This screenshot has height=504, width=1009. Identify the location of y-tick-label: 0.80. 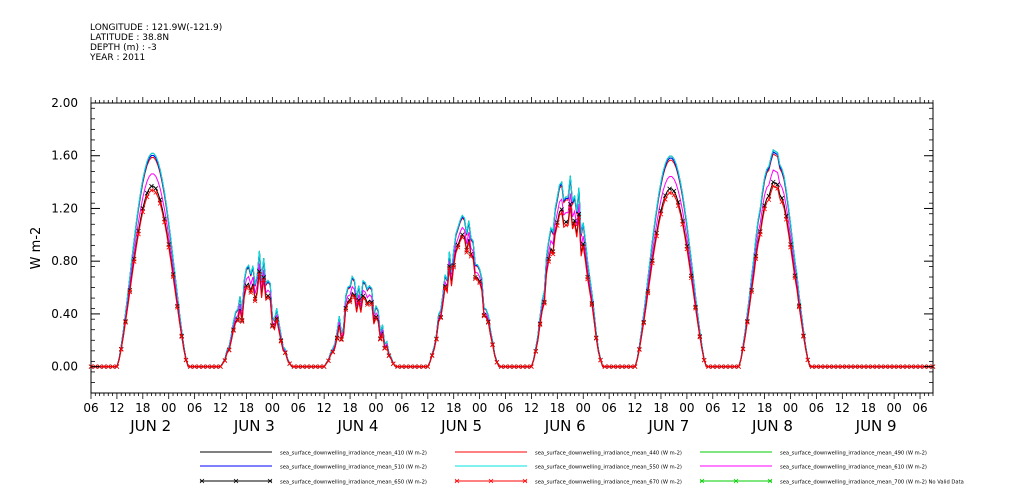
(64, 261).